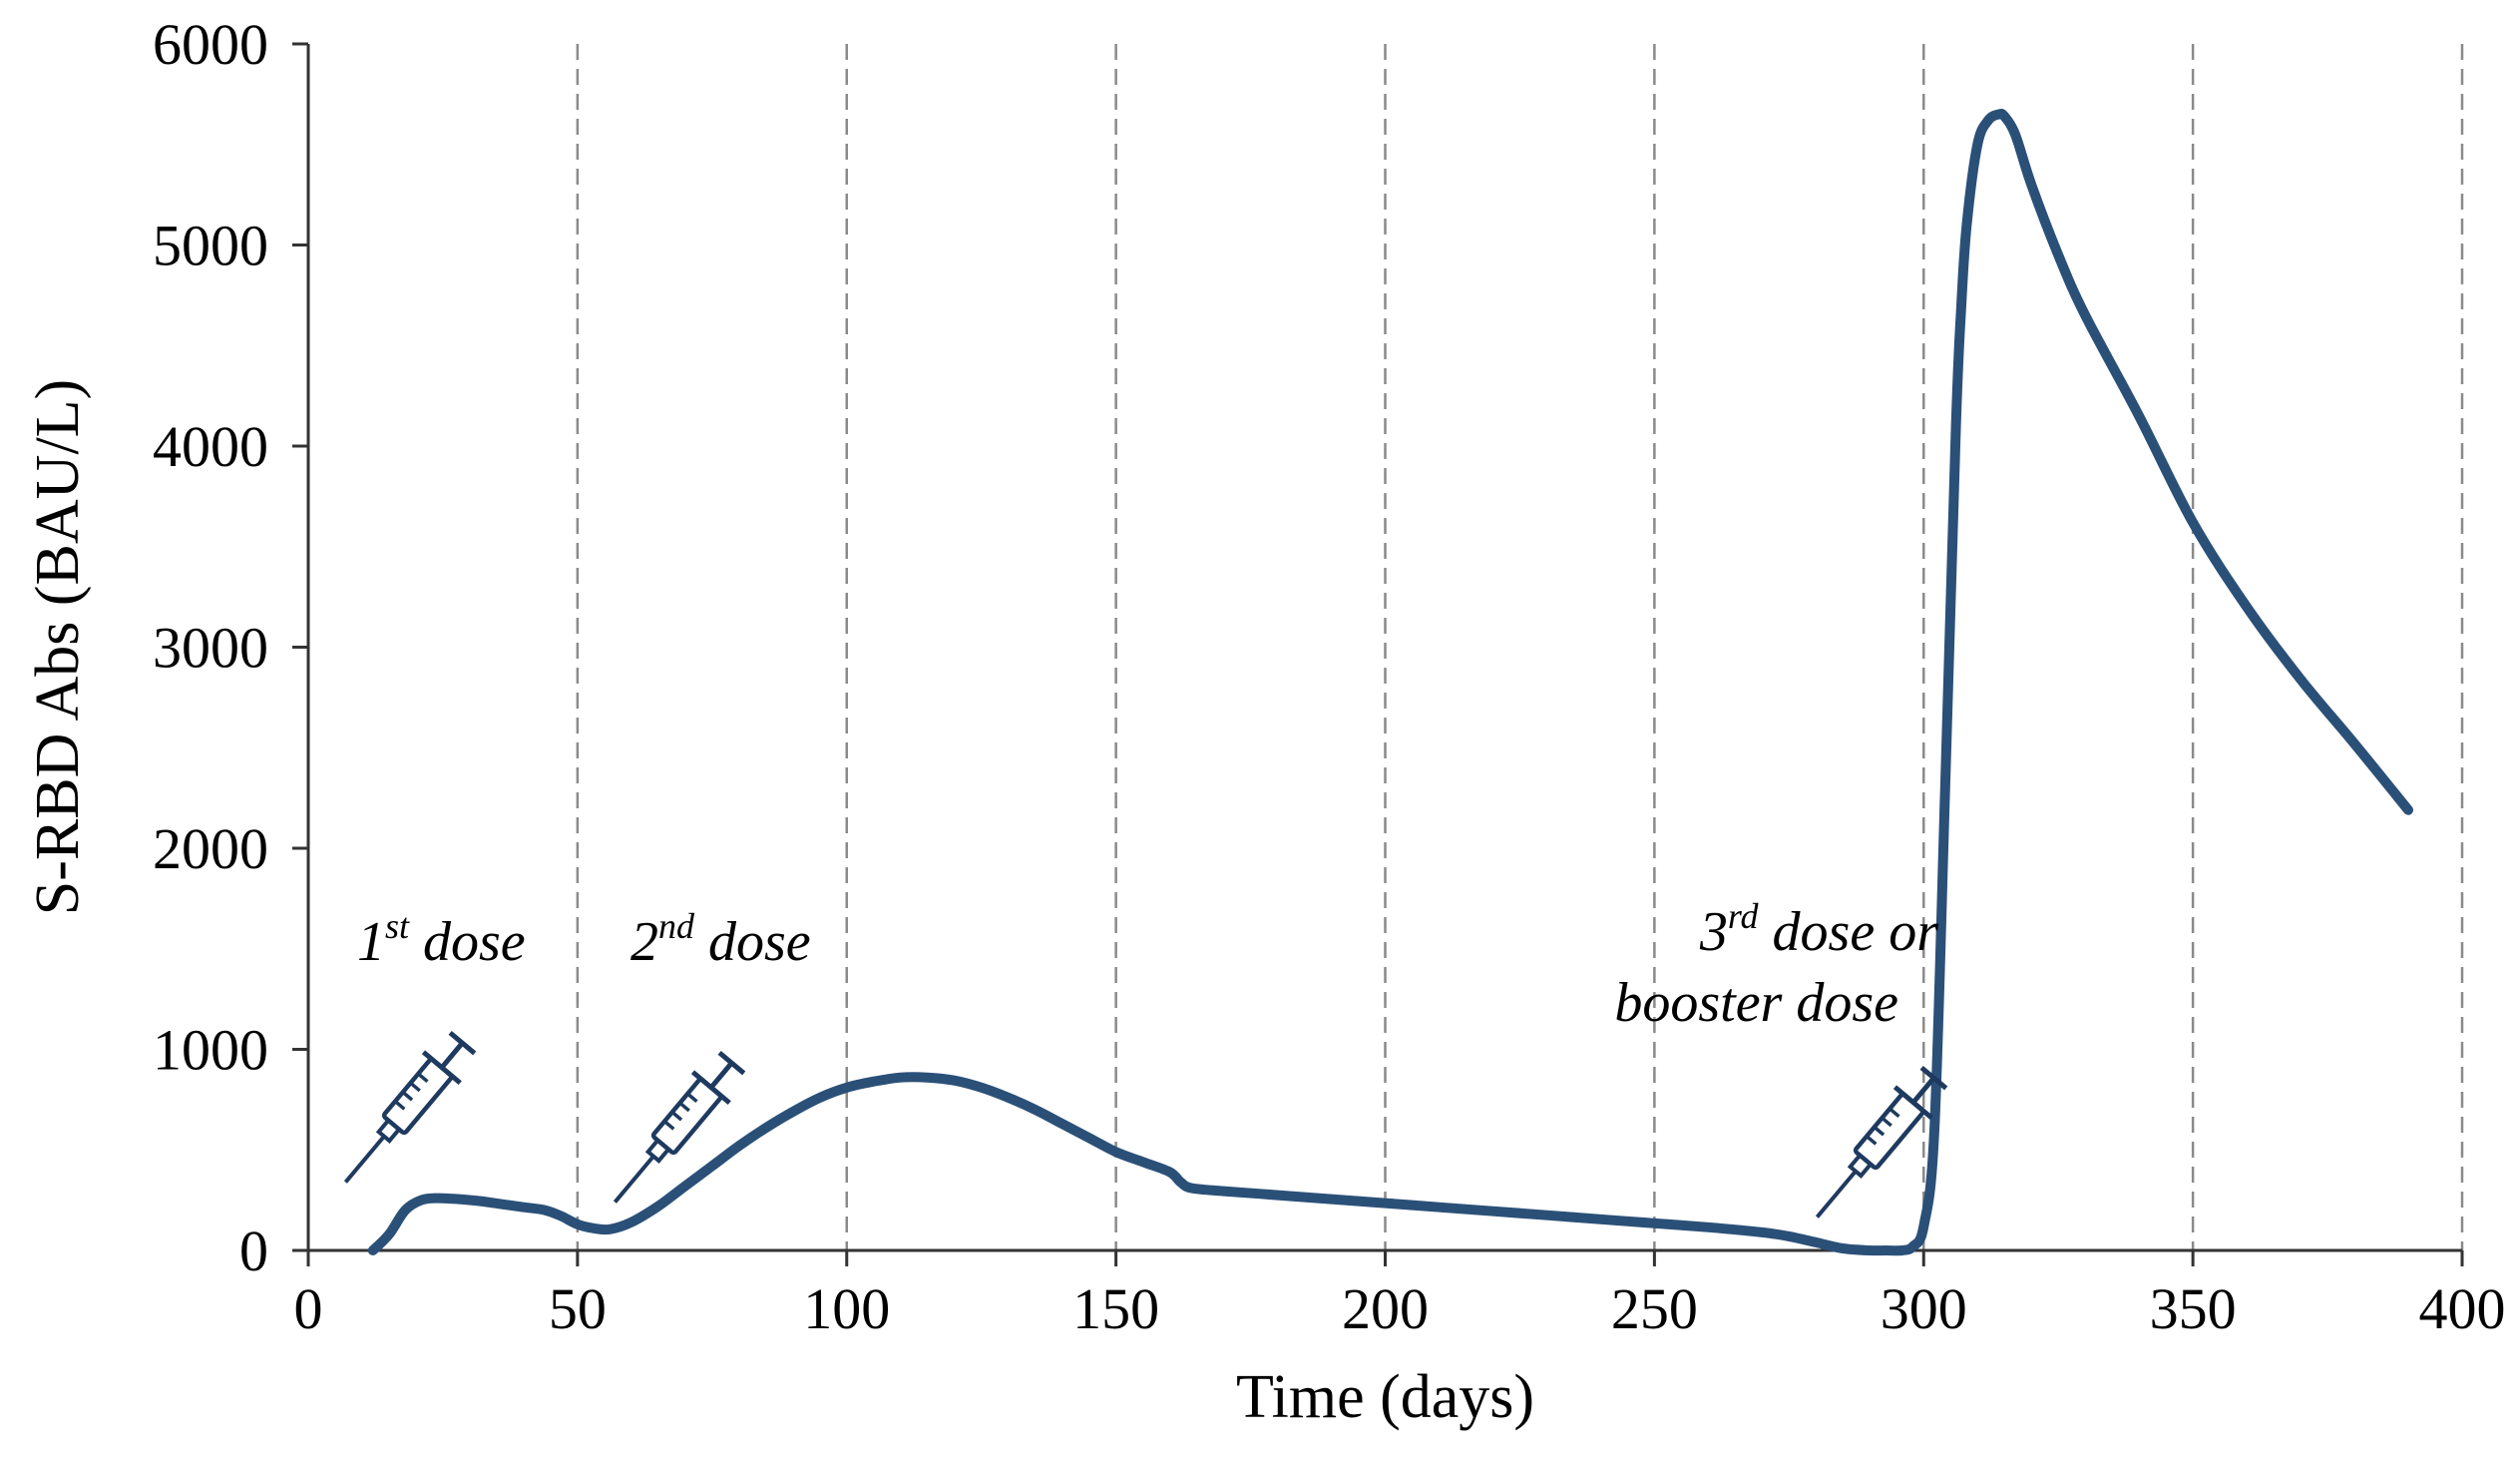  Describe the element at coordinates (2462, 1308) in the screenshot. I see `x-tick-label-400: 400` at that location.